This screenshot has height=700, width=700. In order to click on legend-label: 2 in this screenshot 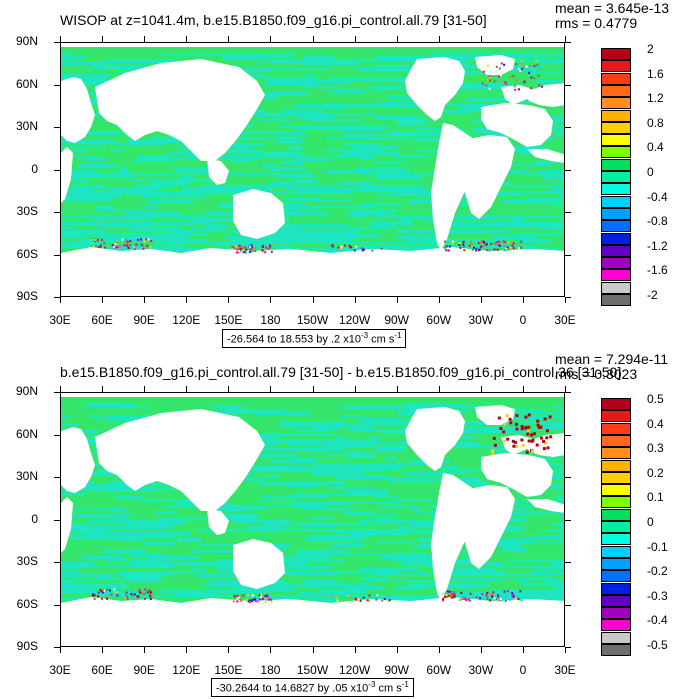, I will do `click(650, 49)`.